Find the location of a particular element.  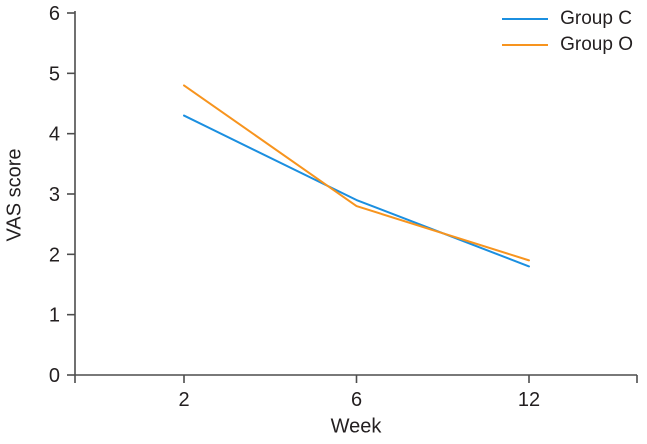

y-axis-title: VAS score is located at coordinates (14, 195).